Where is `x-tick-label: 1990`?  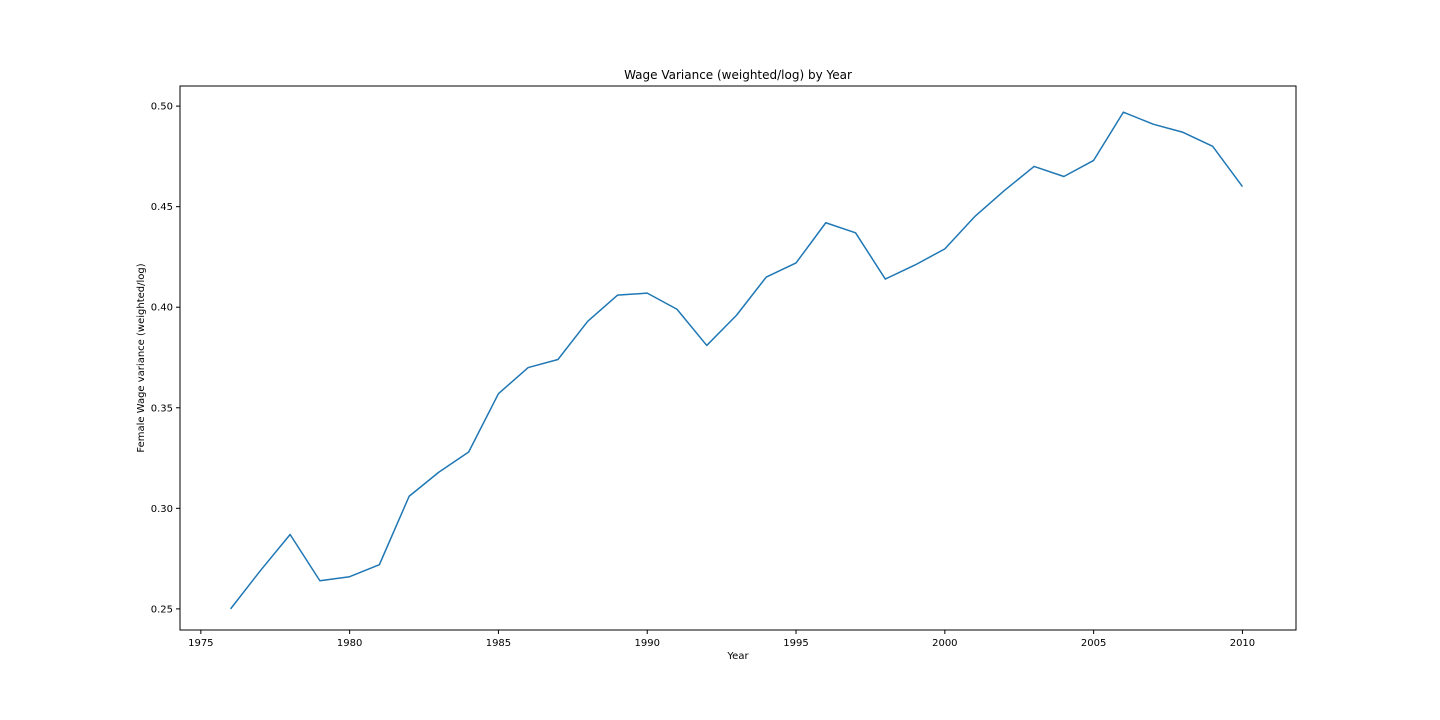
x-tick-label: 1990 is located at coordinates (647, 643).